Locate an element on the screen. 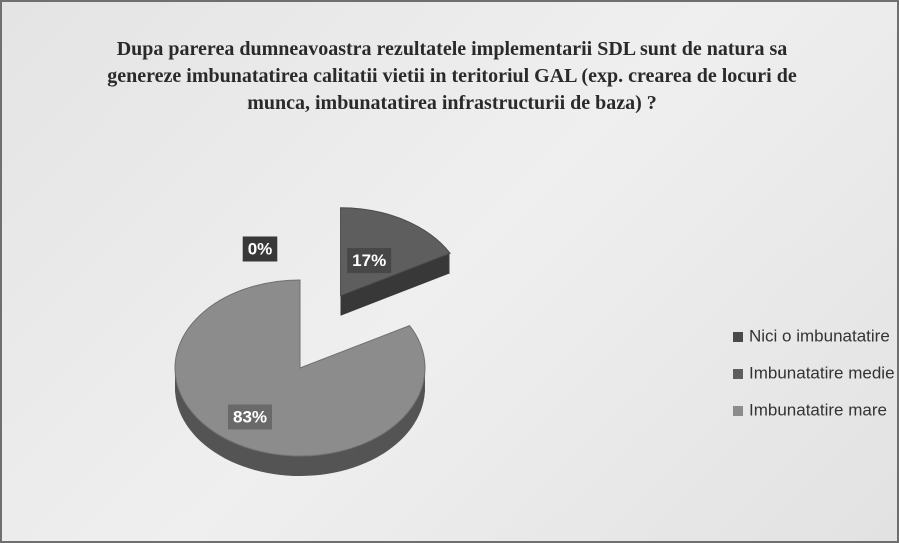 Image resolution: width=899 pixels, height=543 pixels. legend-label: Imbunatatire medie is located at coordinates (822, 372).